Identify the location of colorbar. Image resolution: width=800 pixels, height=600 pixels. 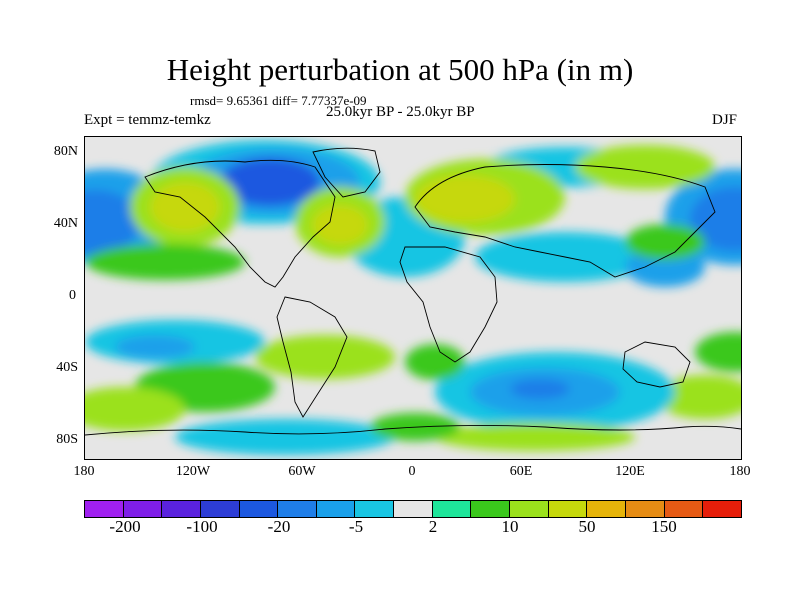
(413, 509).